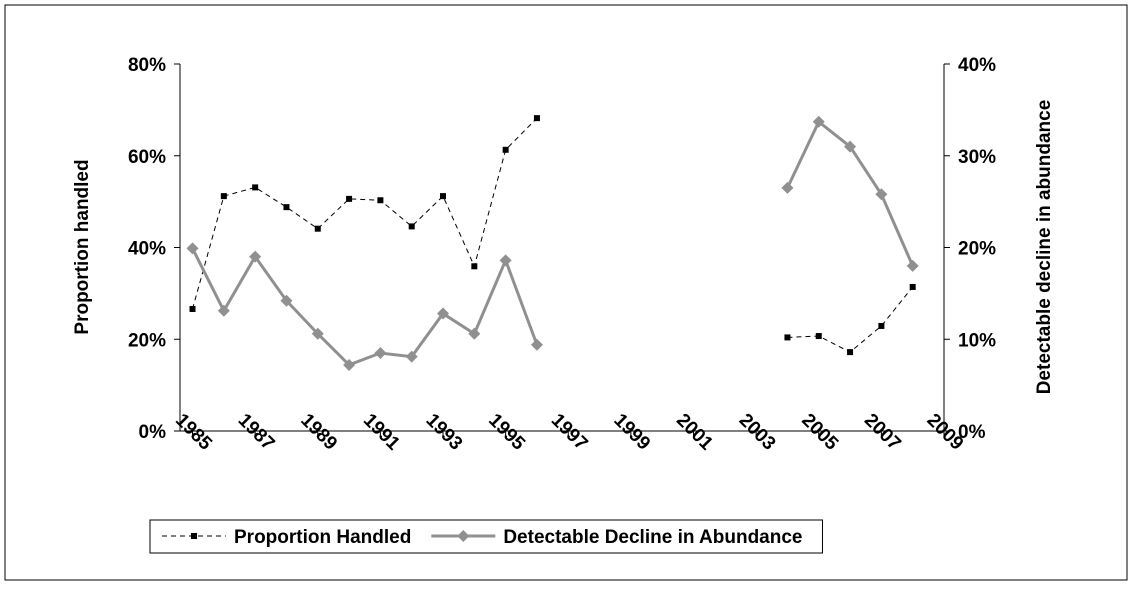 The height and width of the screenshot is (592, 1133). I want to click on y-tick-label: 20%, so click(147, 340).